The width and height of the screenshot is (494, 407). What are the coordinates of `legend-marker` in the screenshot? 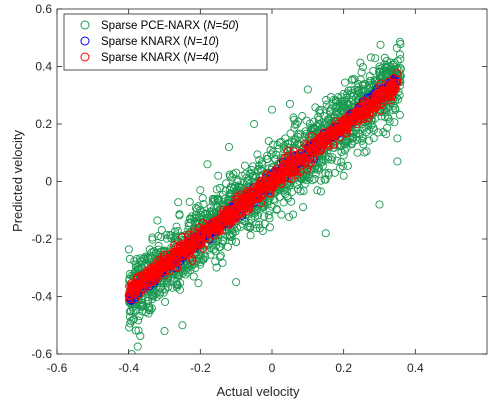 It's located at (85, 57).